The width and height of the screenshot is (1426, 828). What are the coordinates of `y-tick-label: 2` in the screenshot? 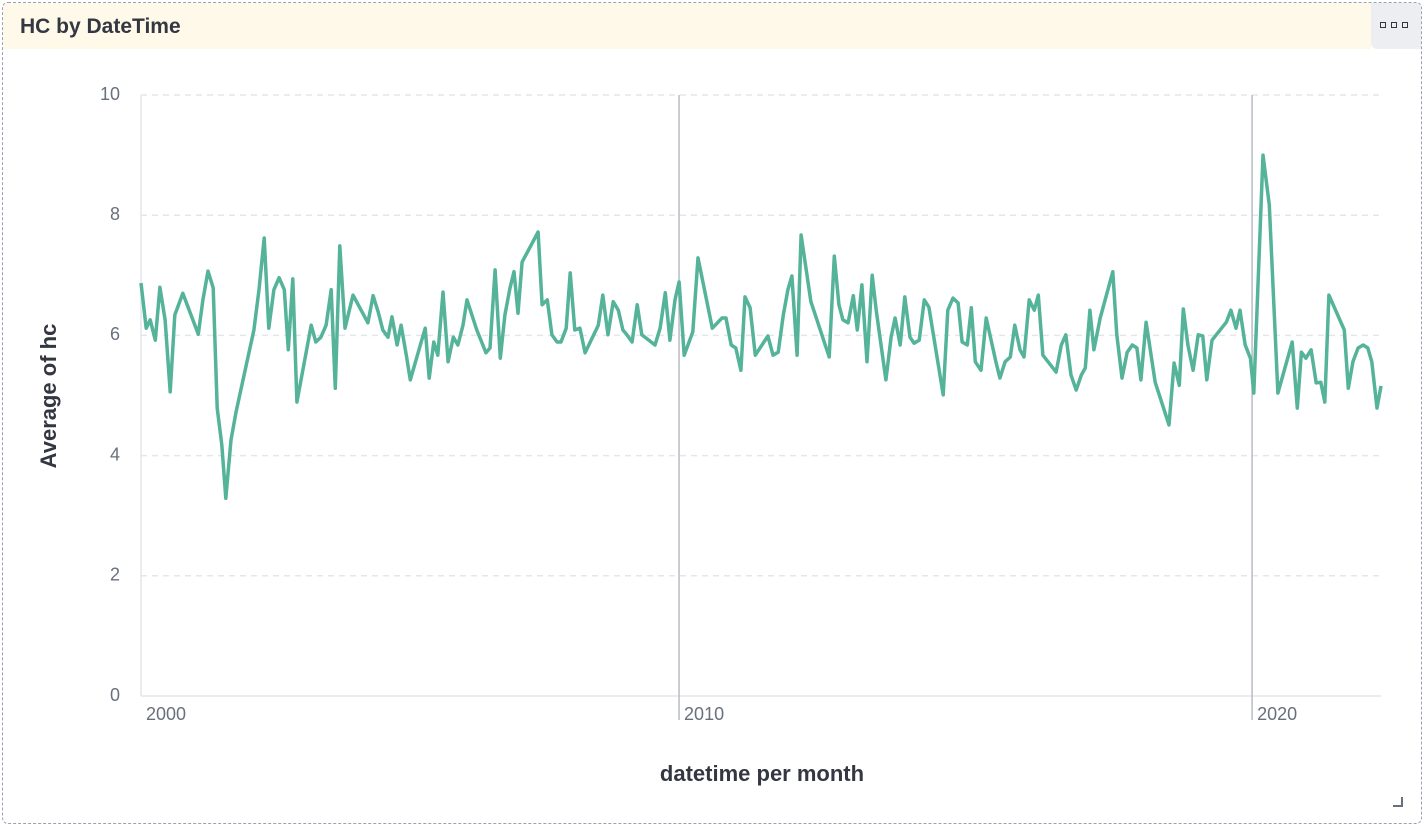 It's located at (115, 575).